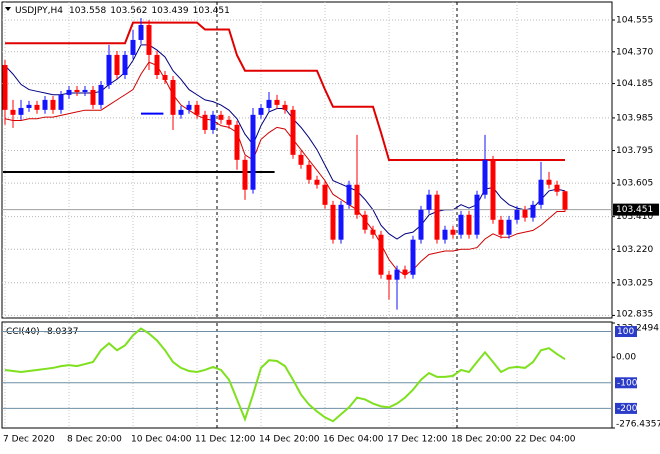 The width and height of the screenshot is (660, 454). What do you see at coordinates (353, 440) in the screenshot?
I see `x-tick-label: 16 Dec 04:00` at bounding box center [353, 440].